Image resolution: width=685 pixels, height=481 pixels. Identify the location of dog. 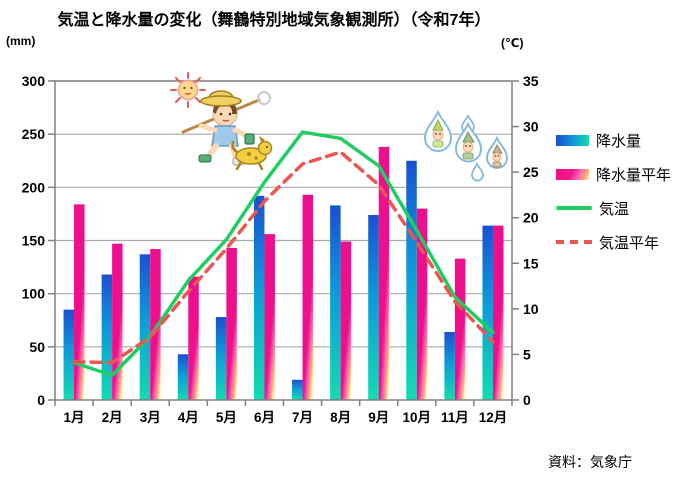
(252, 153).